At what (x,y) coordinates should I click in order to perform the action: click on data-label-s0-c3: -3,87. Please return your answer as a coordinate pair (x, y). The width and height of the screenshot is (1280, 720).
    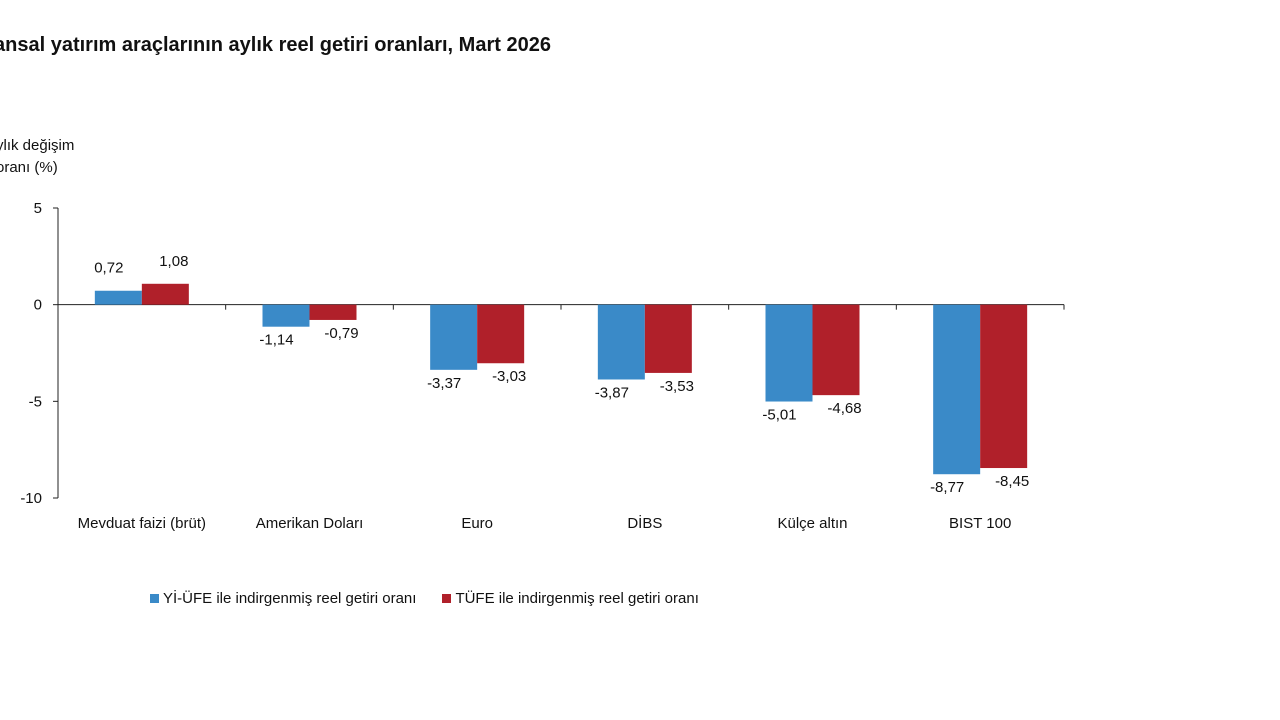
    Looking at the image, I should click on (612, 392).